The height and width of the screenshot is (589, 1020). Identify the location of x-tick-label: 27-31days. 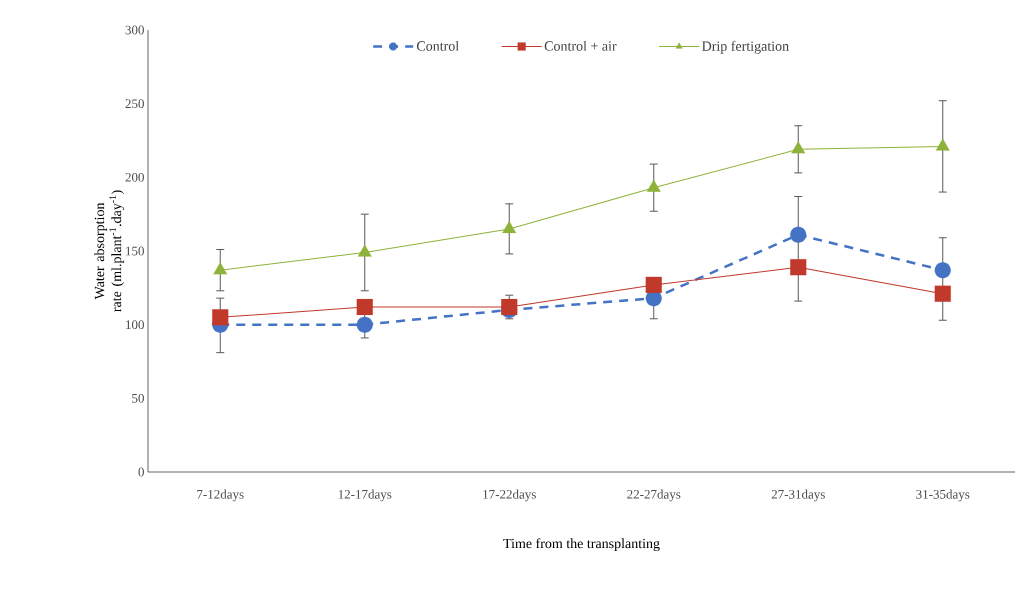
(798, 495).